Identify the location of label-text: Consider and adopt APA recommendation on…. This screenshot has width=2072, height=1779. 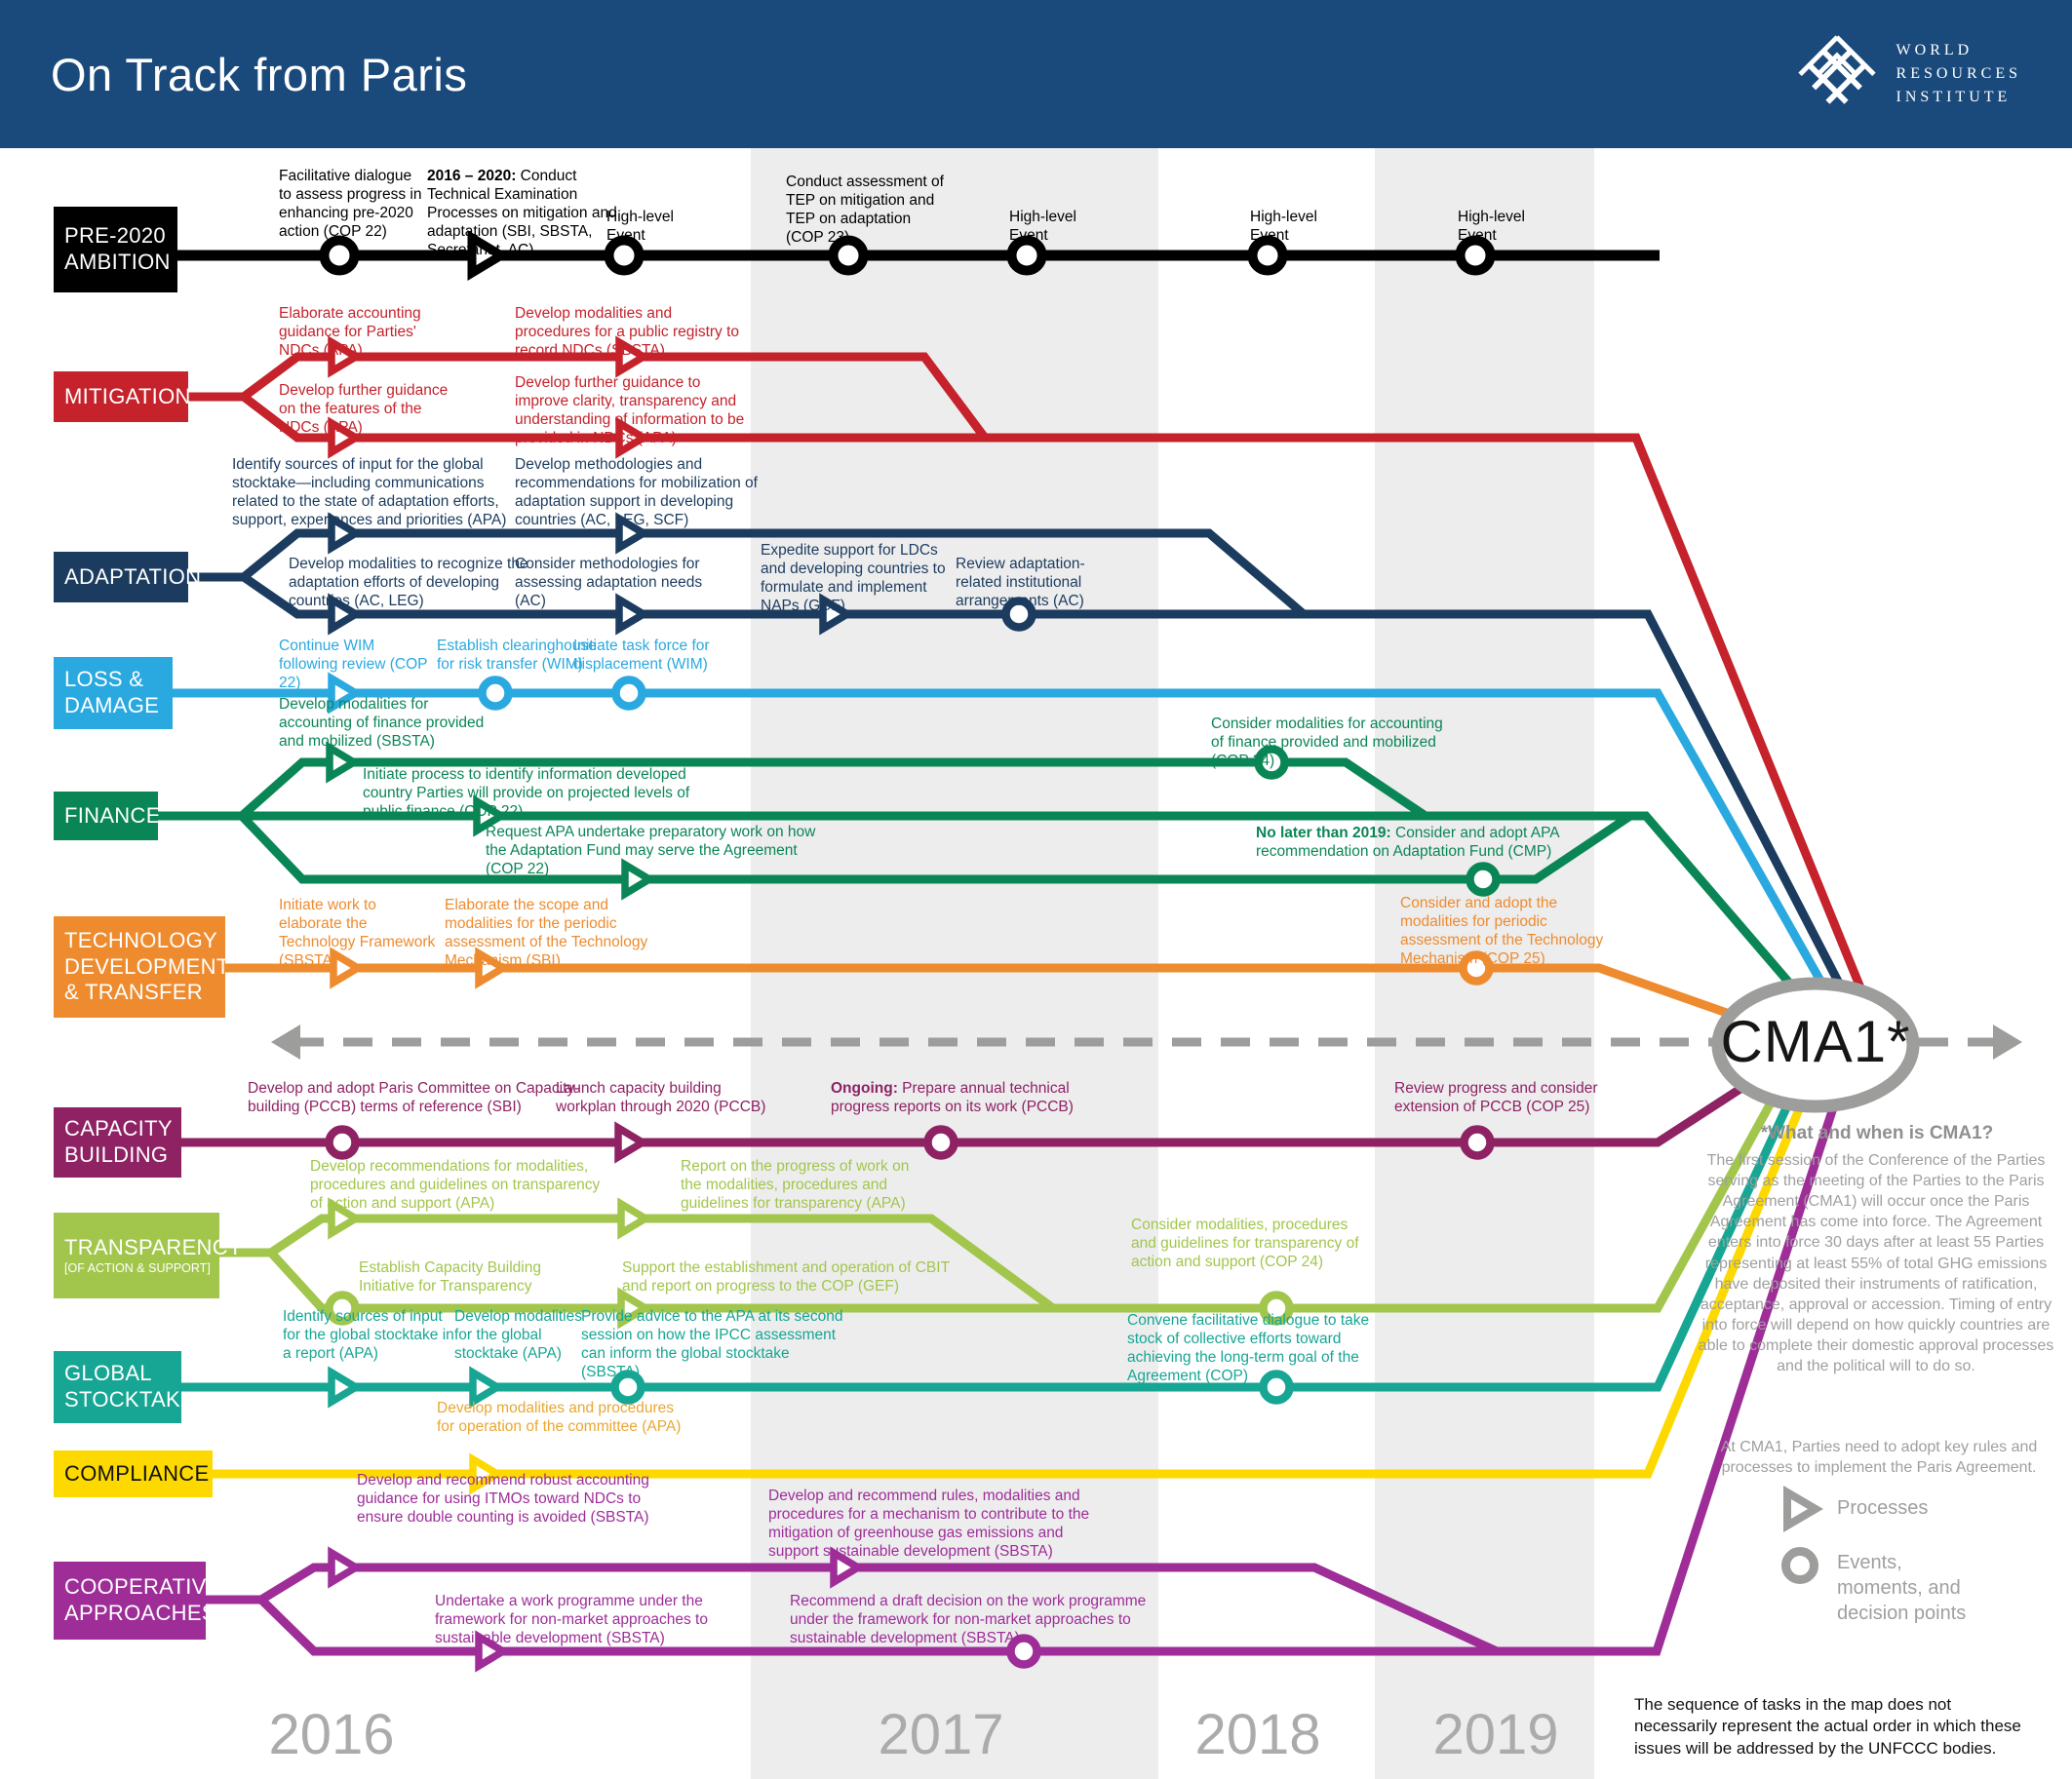
(1407, 843).